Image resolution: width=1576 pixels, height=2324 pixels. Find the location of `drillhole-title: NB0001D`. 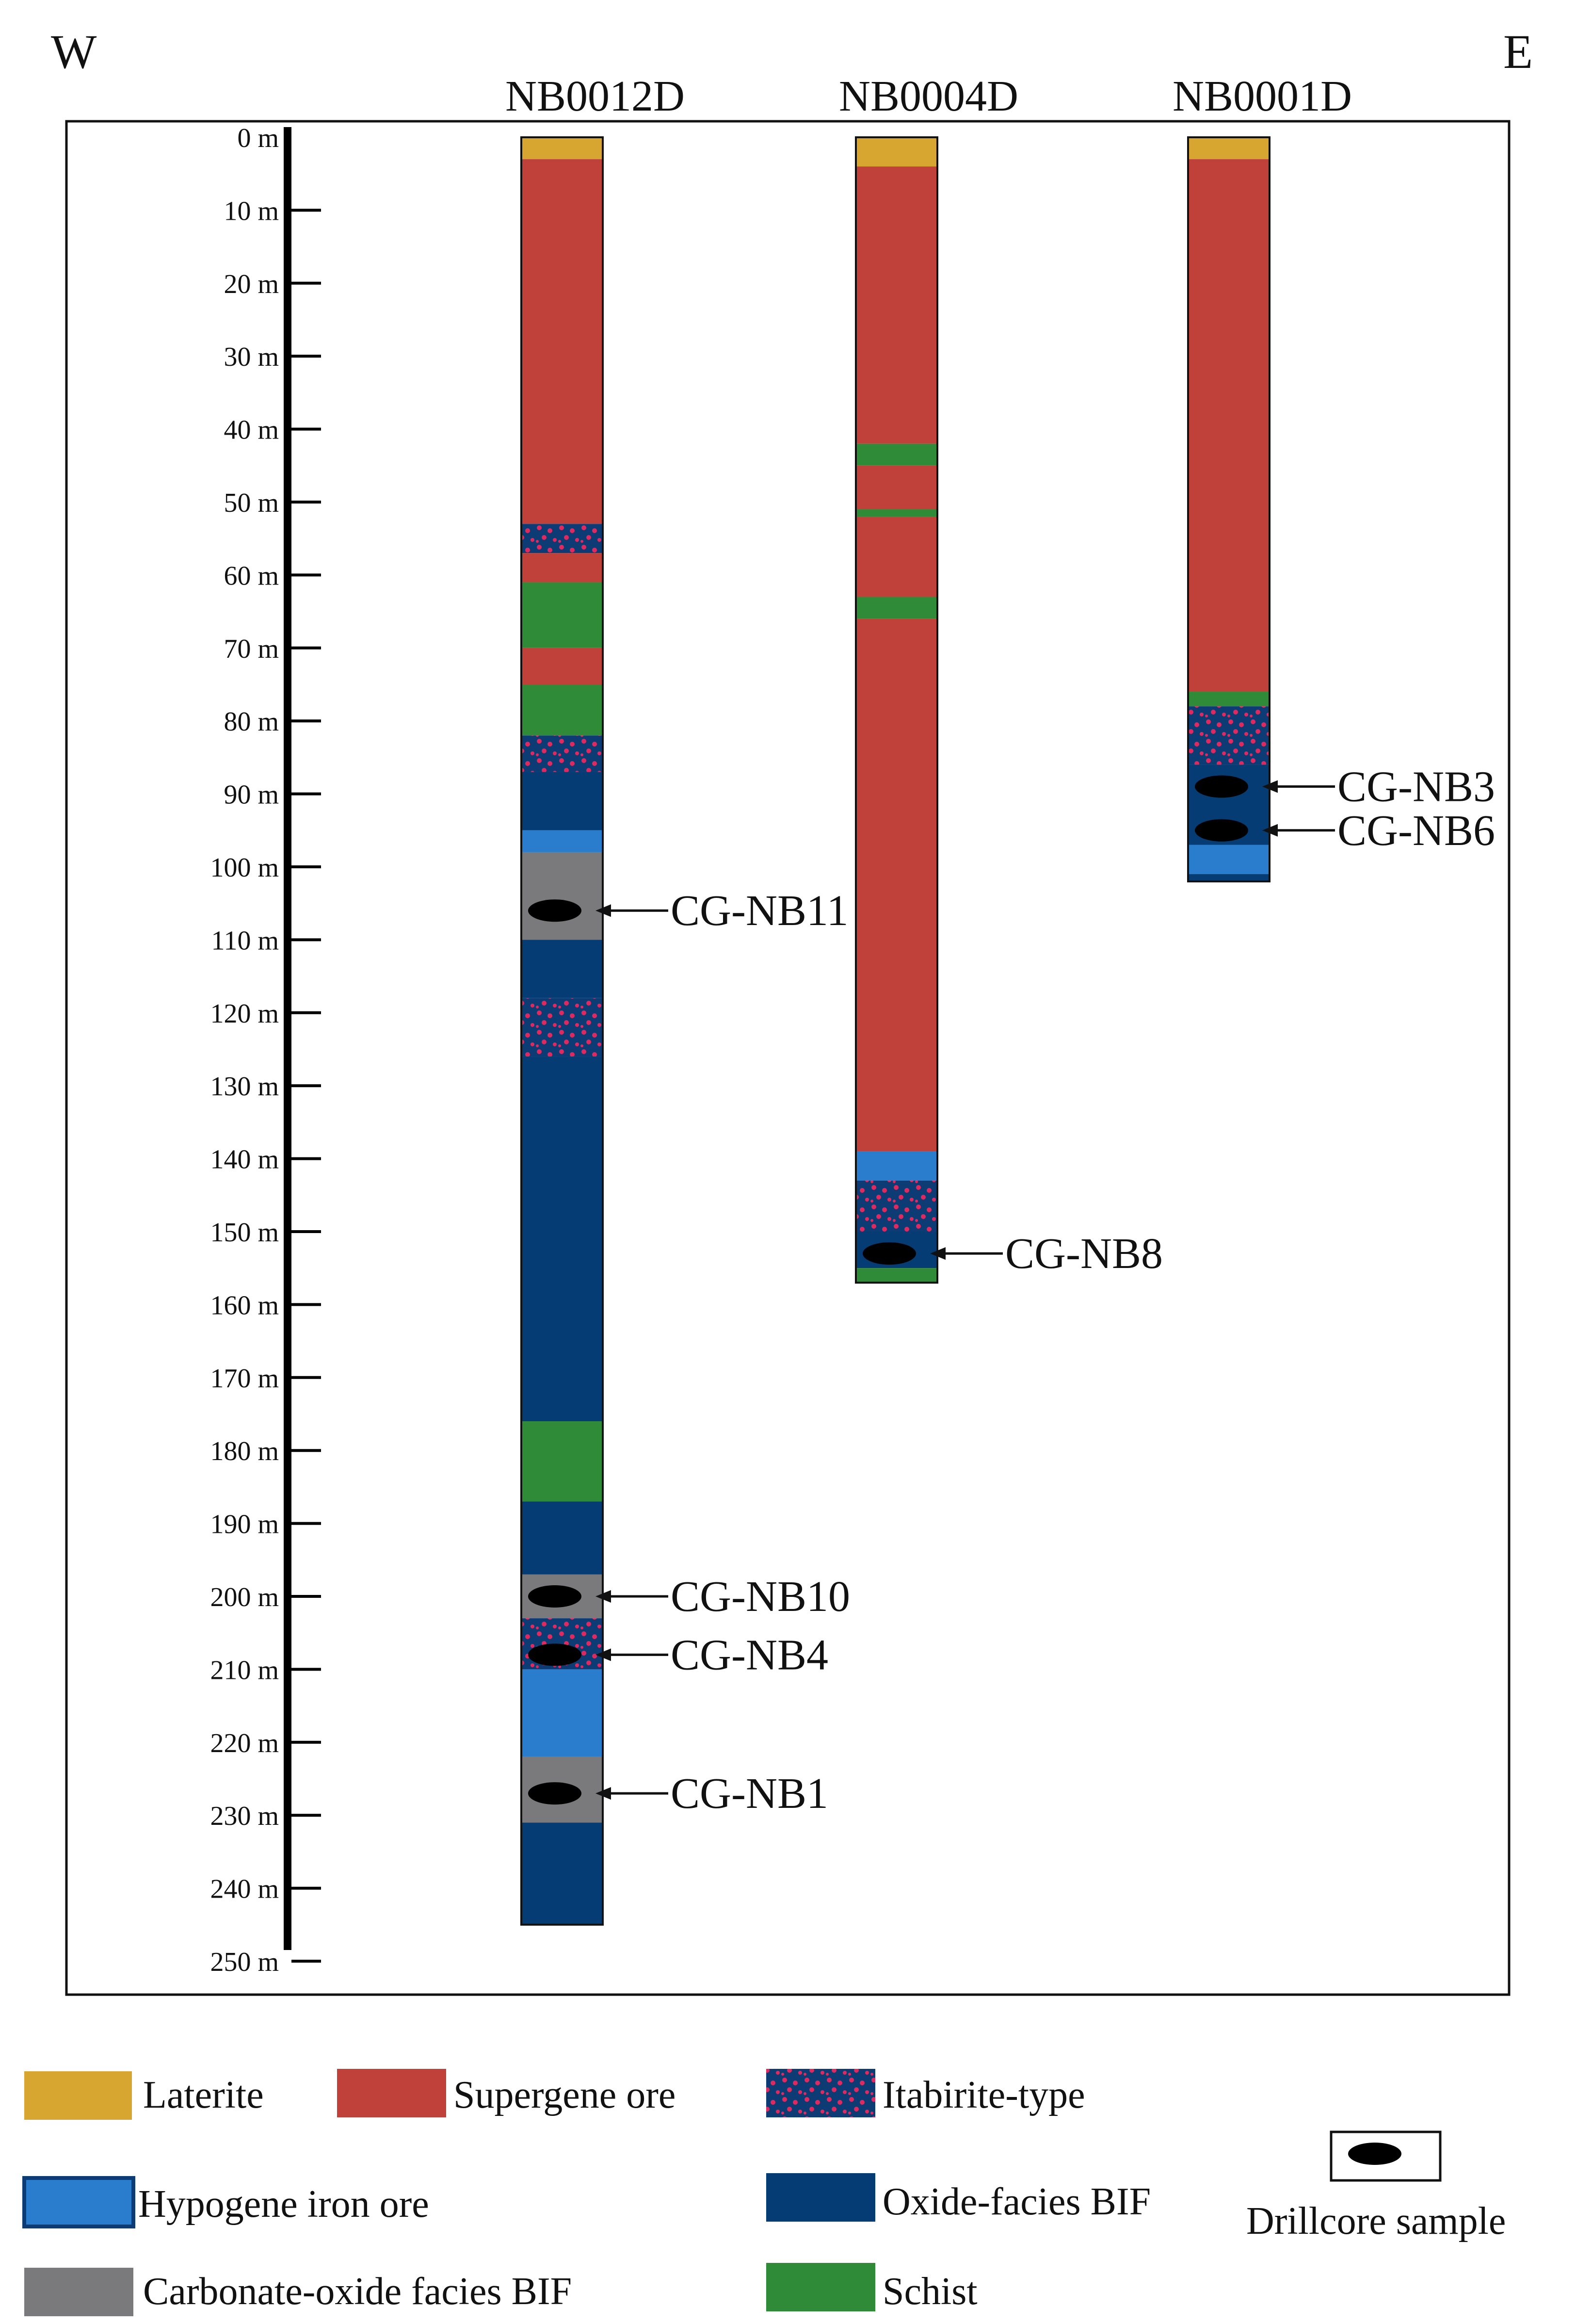

drillhole-title: NB0001D is located at coordinates (1262, 96).